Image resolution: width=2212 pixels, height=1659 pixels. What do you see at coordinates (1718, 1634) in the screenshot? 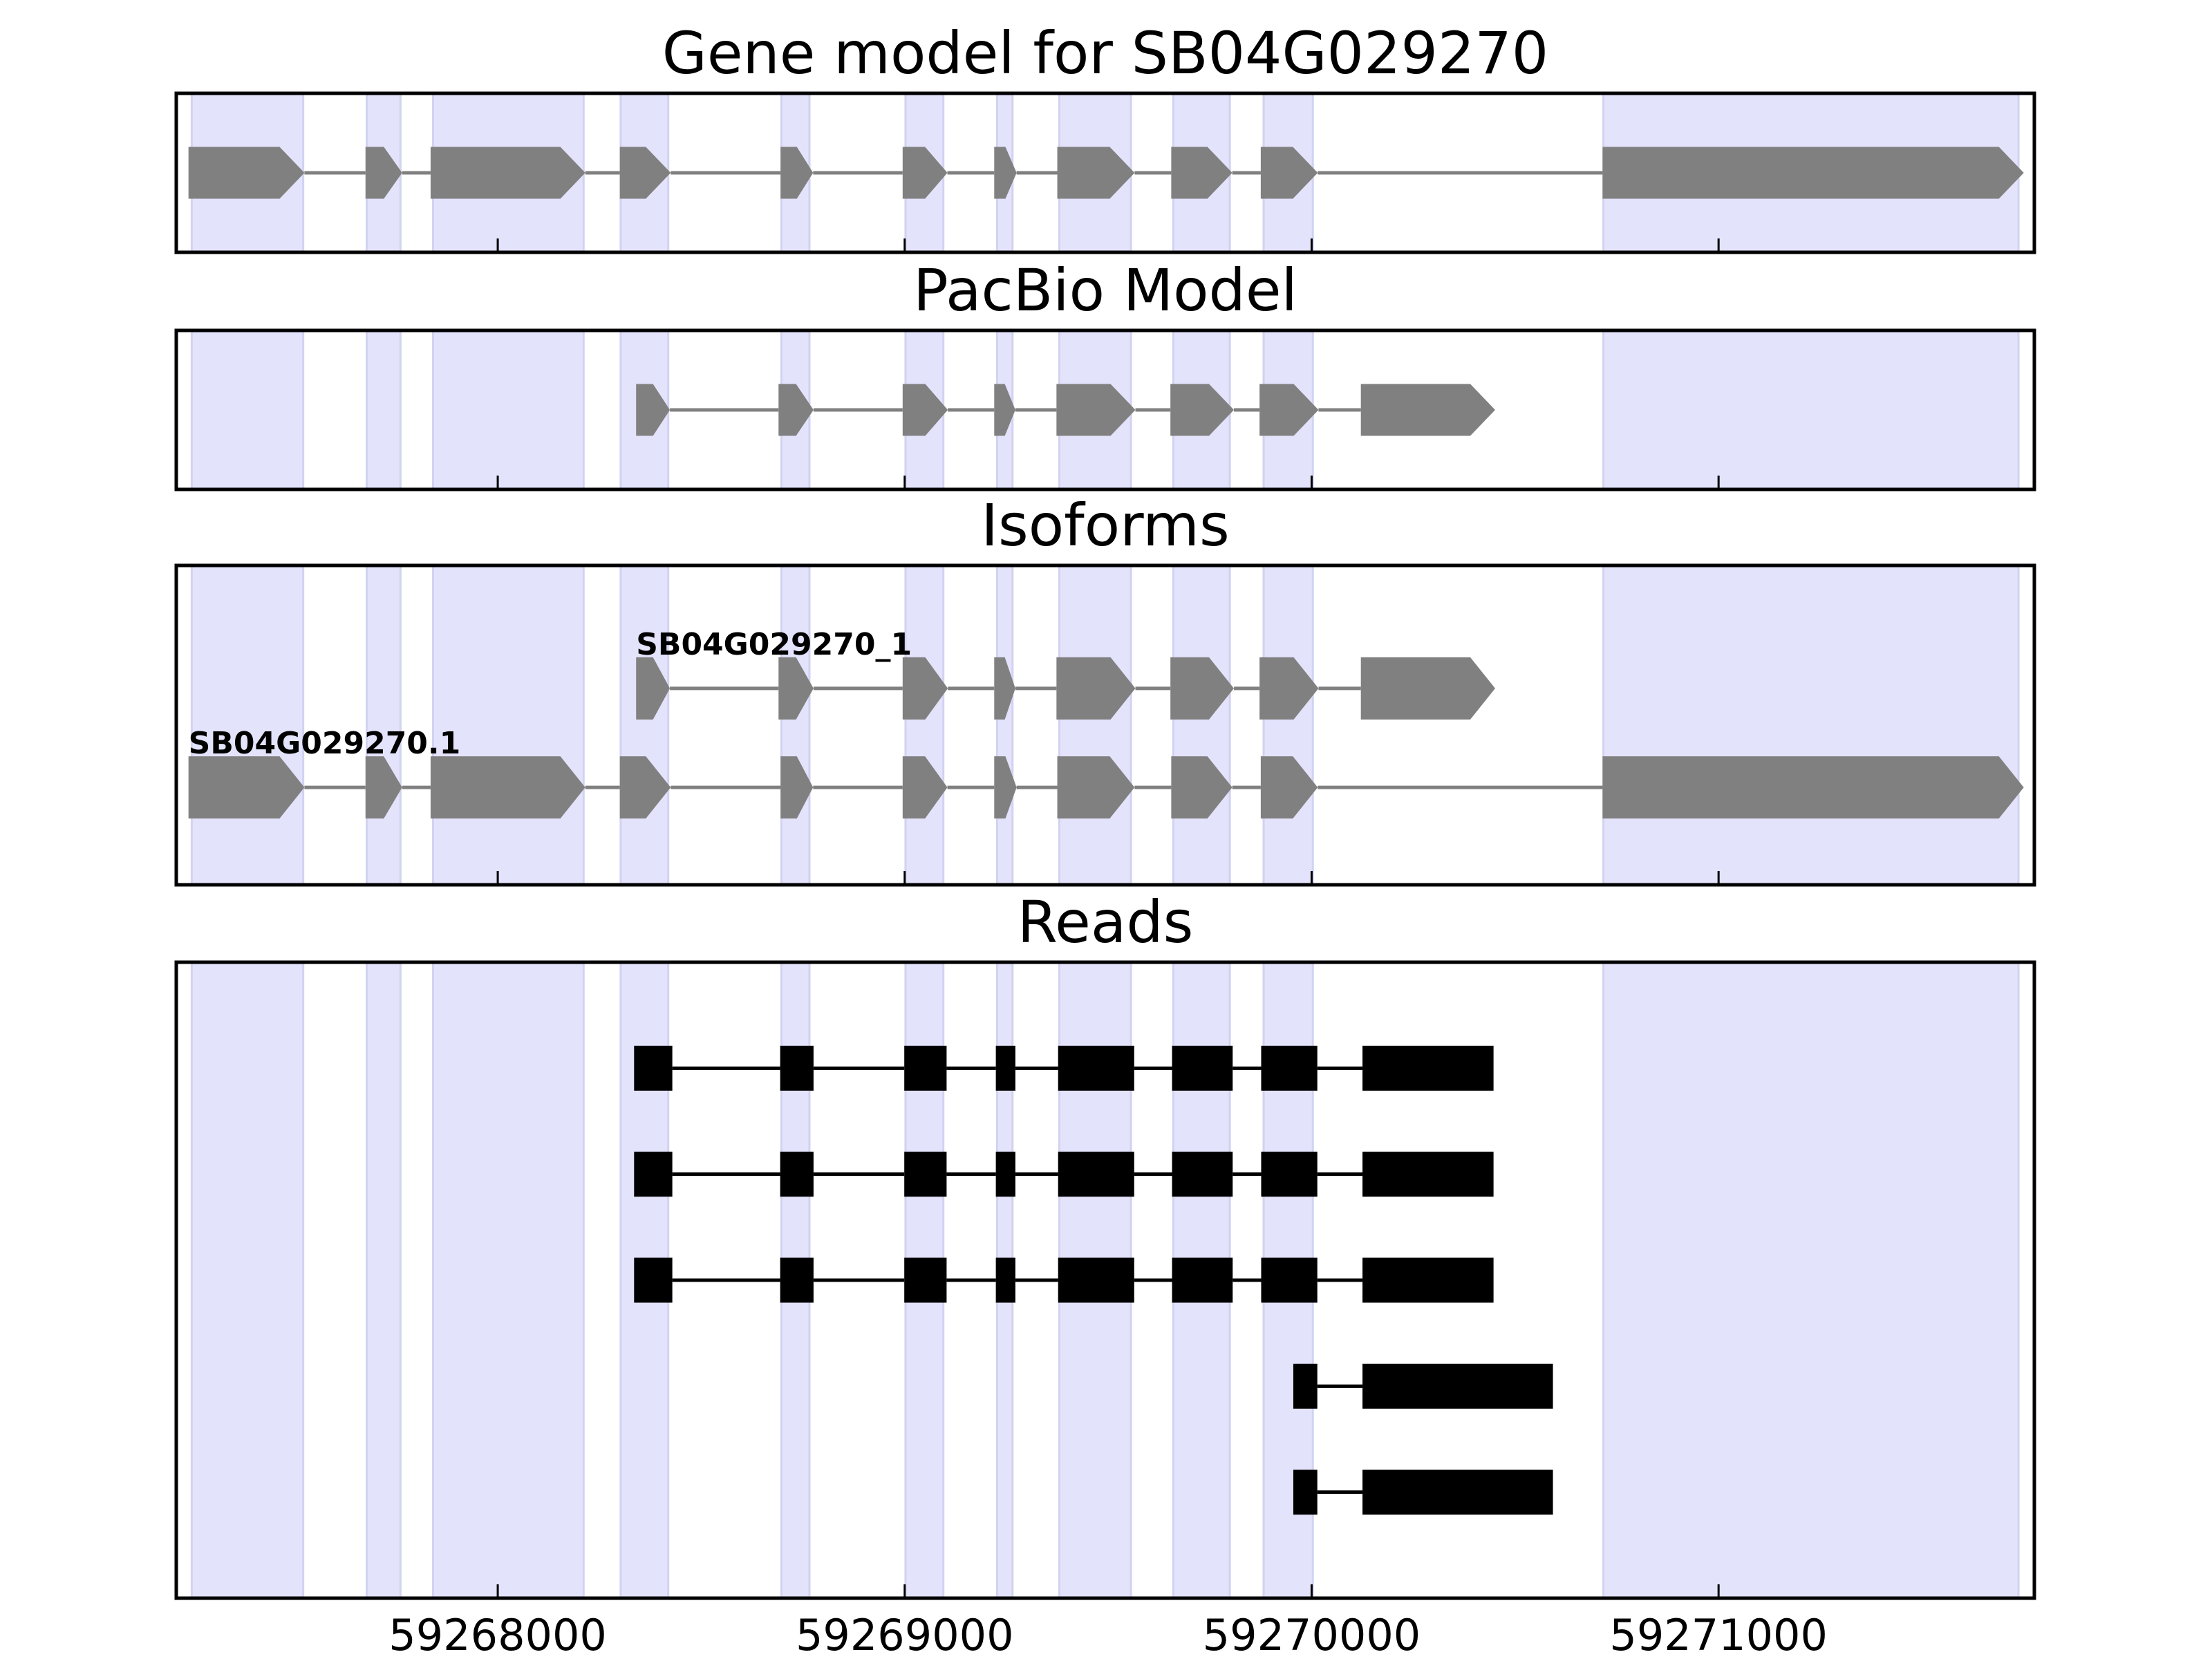
I see `x-tick-label: 59271000` at bounding box center [1718, 1634].